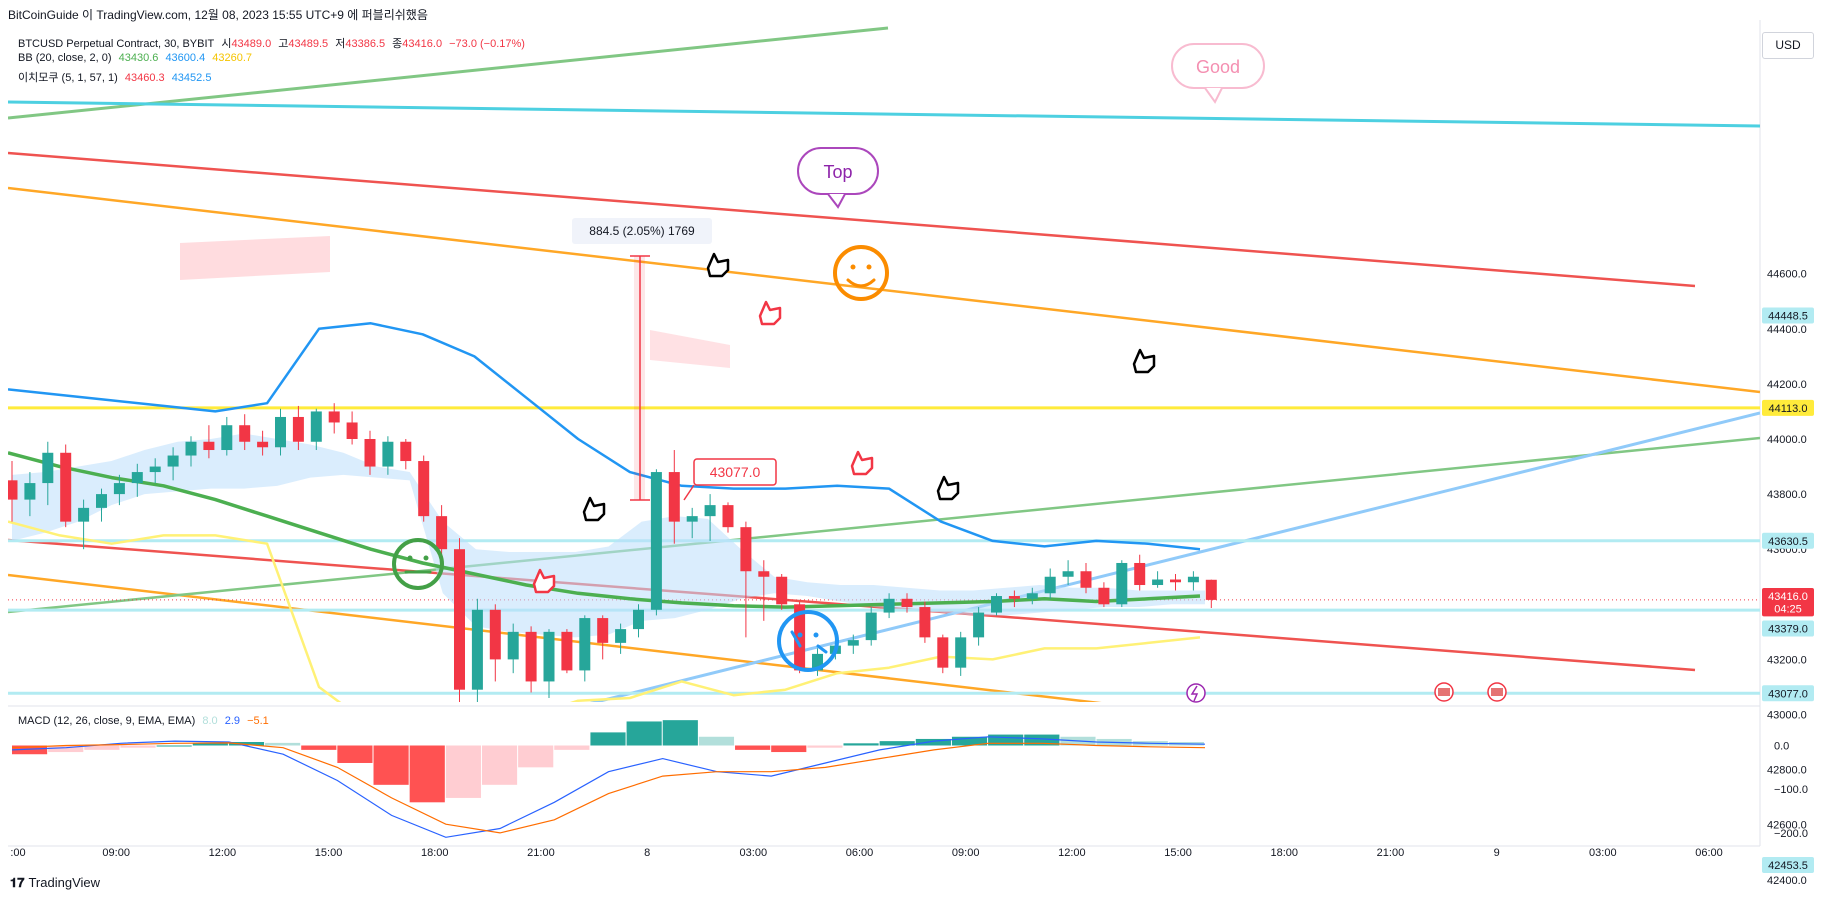 The height and width of the screenshot is (901, 1835). Describe the element at coordinates (852, 219) in the screenshot. I see `trendline-red-upper` at that location.